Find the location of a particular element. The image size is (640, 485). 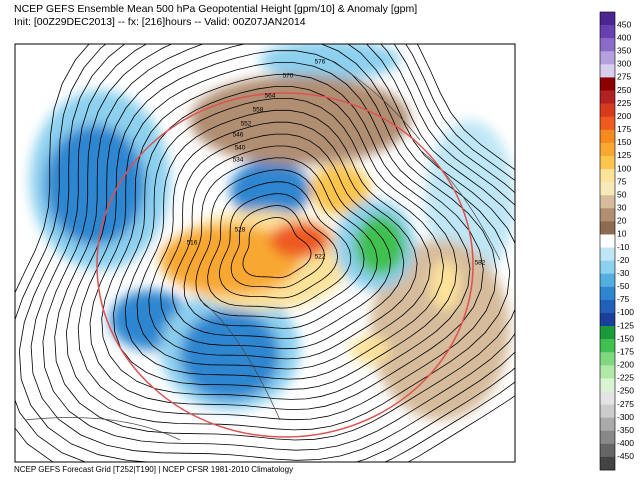

colorbar-label: -275 is located at coordinates (625, 404).